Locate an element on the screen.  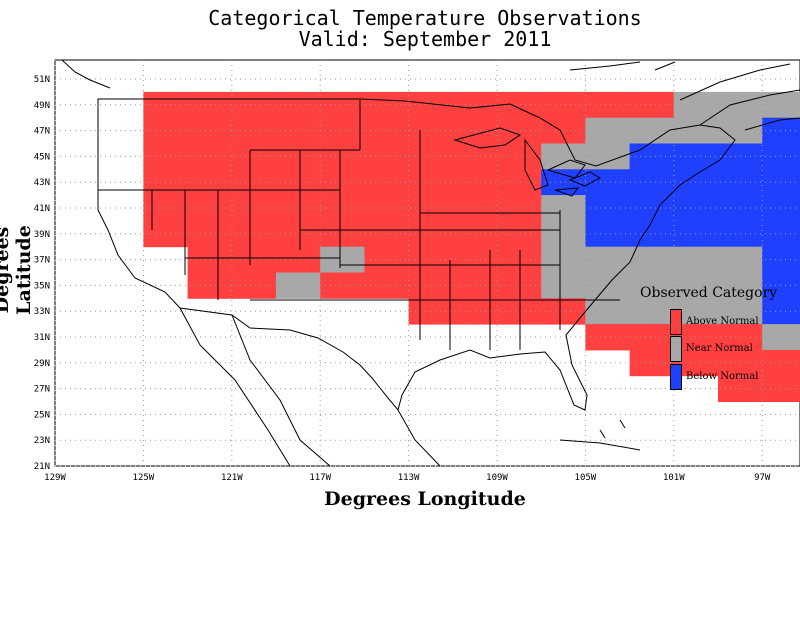
y-tick-label: 47N is located at coordinates (42, 132).